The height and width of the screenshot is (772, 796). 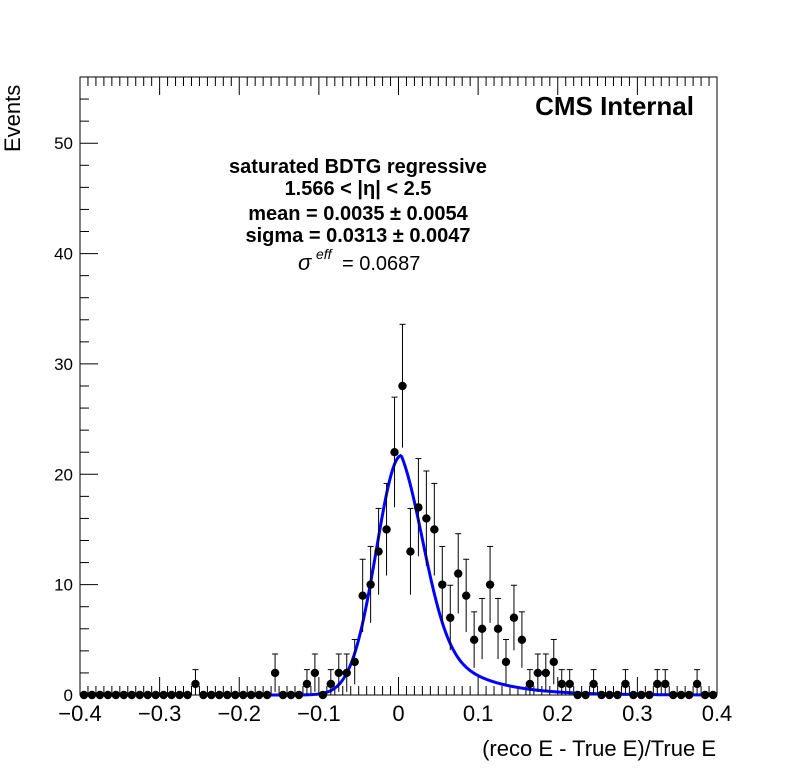 What do you see at coordinates (325, 254) in the screenshot?
I see `sigma-eff-superscript: eff` at bounding box center [325, 254].